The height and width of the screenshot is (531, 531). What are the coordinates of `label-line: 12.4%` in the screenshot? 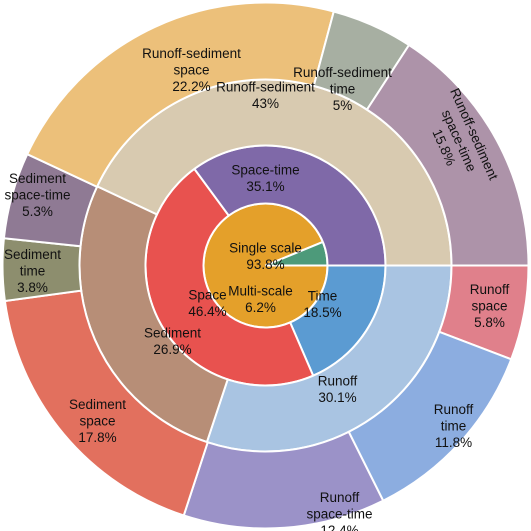 It's located at (339, 527).